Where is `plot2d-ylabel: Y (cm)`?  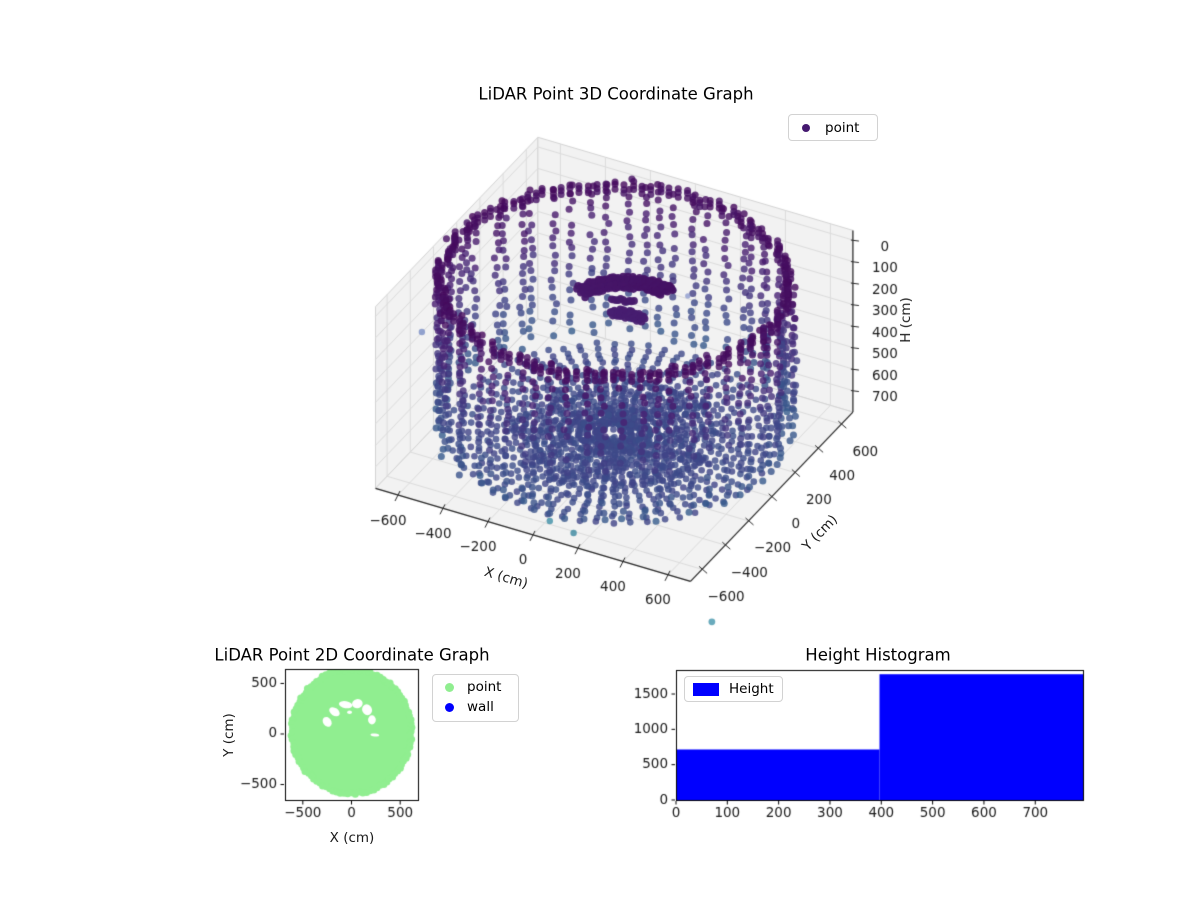 plot2d-ylabel: Y (cm) is located at coordinates (229, 735).